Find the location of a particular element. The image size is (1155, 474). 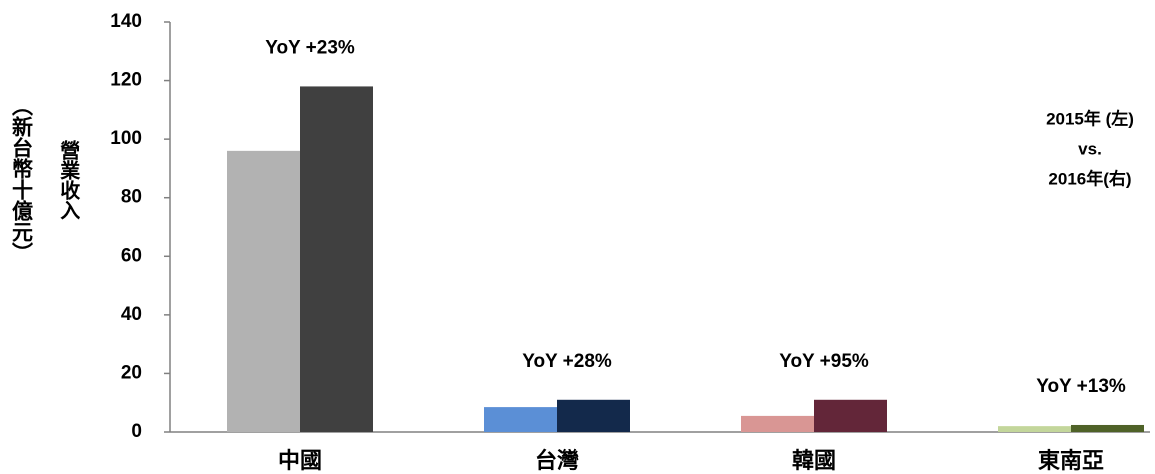

annotation: YoY +95% is located at coordinates (824, 361).